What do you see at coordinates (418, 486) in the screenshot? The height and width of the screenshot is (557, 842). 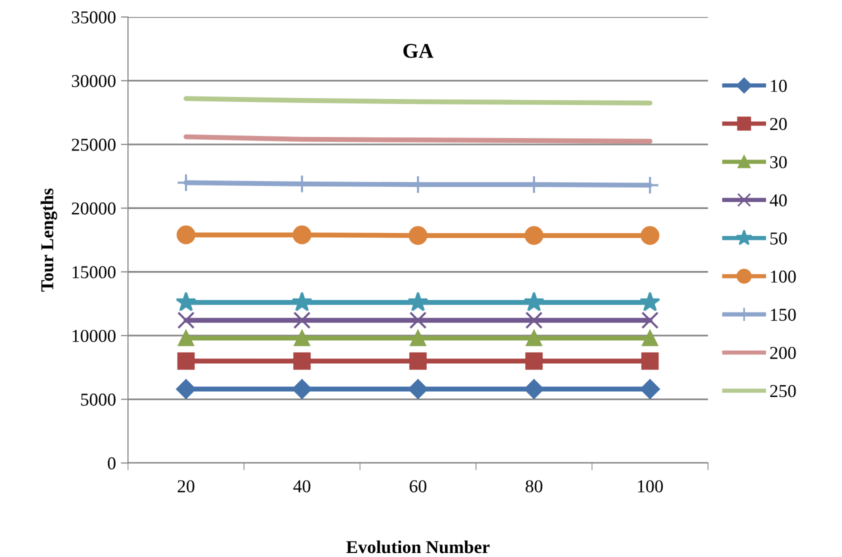 I see `x-tick-label: 60` at bounding box center [418, 486].